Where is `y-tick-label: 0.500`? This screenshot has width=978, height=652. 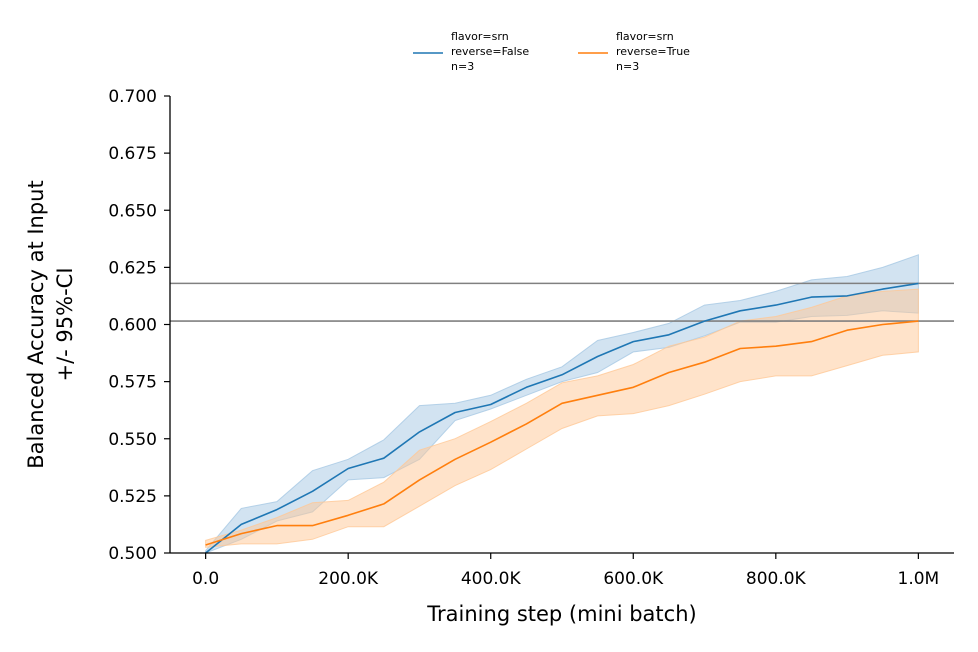
y-tick-label: 0.500 is located at coordinates (132, 554).